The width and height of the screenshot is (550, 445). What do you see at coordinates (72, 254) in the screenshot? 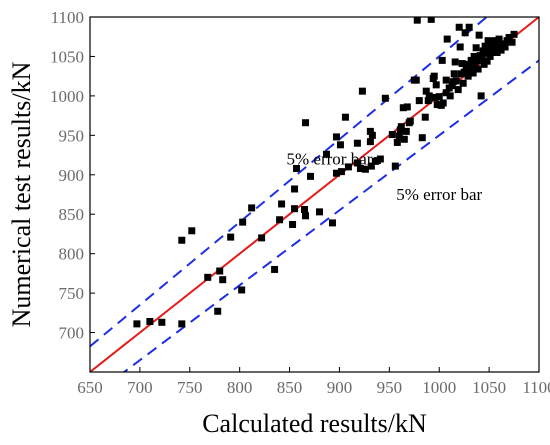
I see `y-tick-label: 800` at bounding box center [72, 254].